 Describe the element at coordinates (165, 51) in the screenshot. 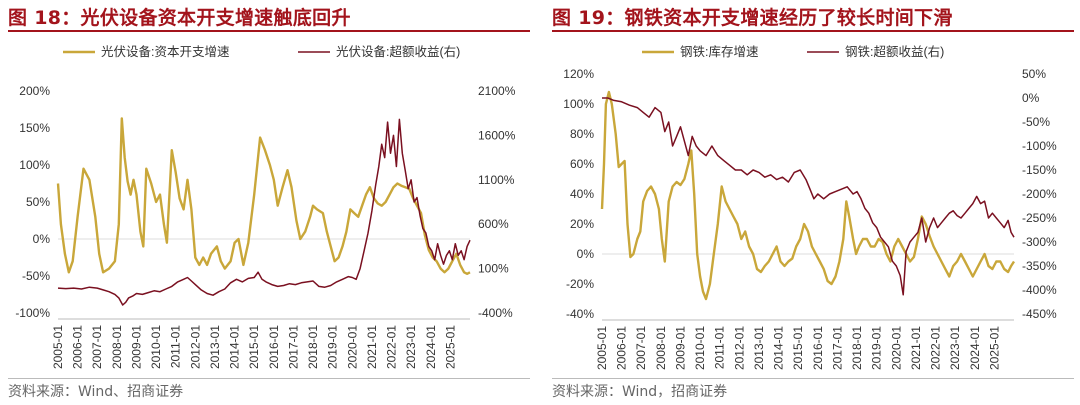

I see `legend-label: 光伏设备:资本开支增速` at that location.